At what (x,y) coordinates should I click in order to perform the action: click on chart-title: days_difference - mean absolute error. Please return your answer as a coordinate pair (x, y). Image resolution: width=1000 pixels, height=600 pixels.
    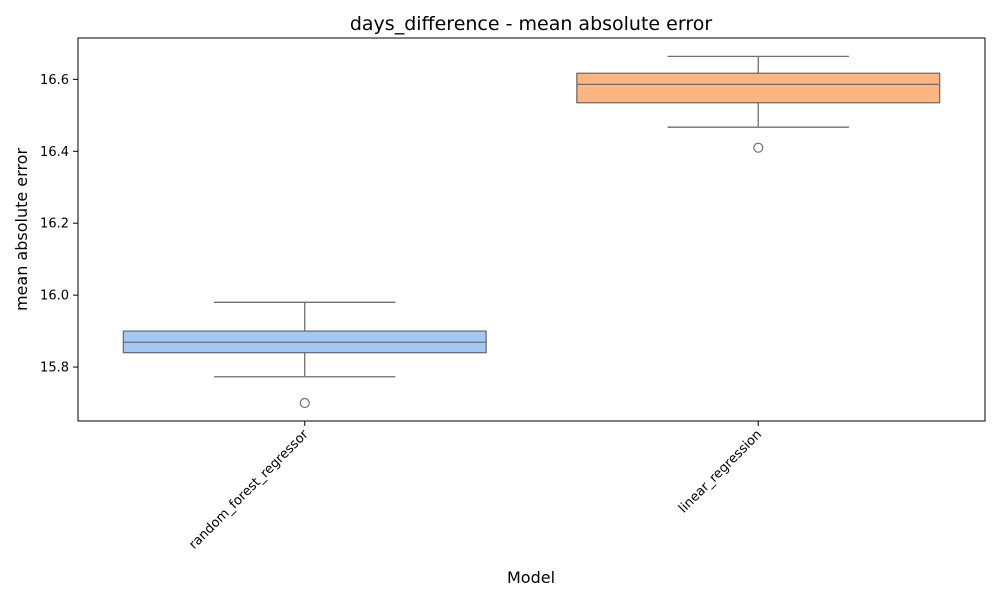
    Looking at the image, I should click on (531, 24).